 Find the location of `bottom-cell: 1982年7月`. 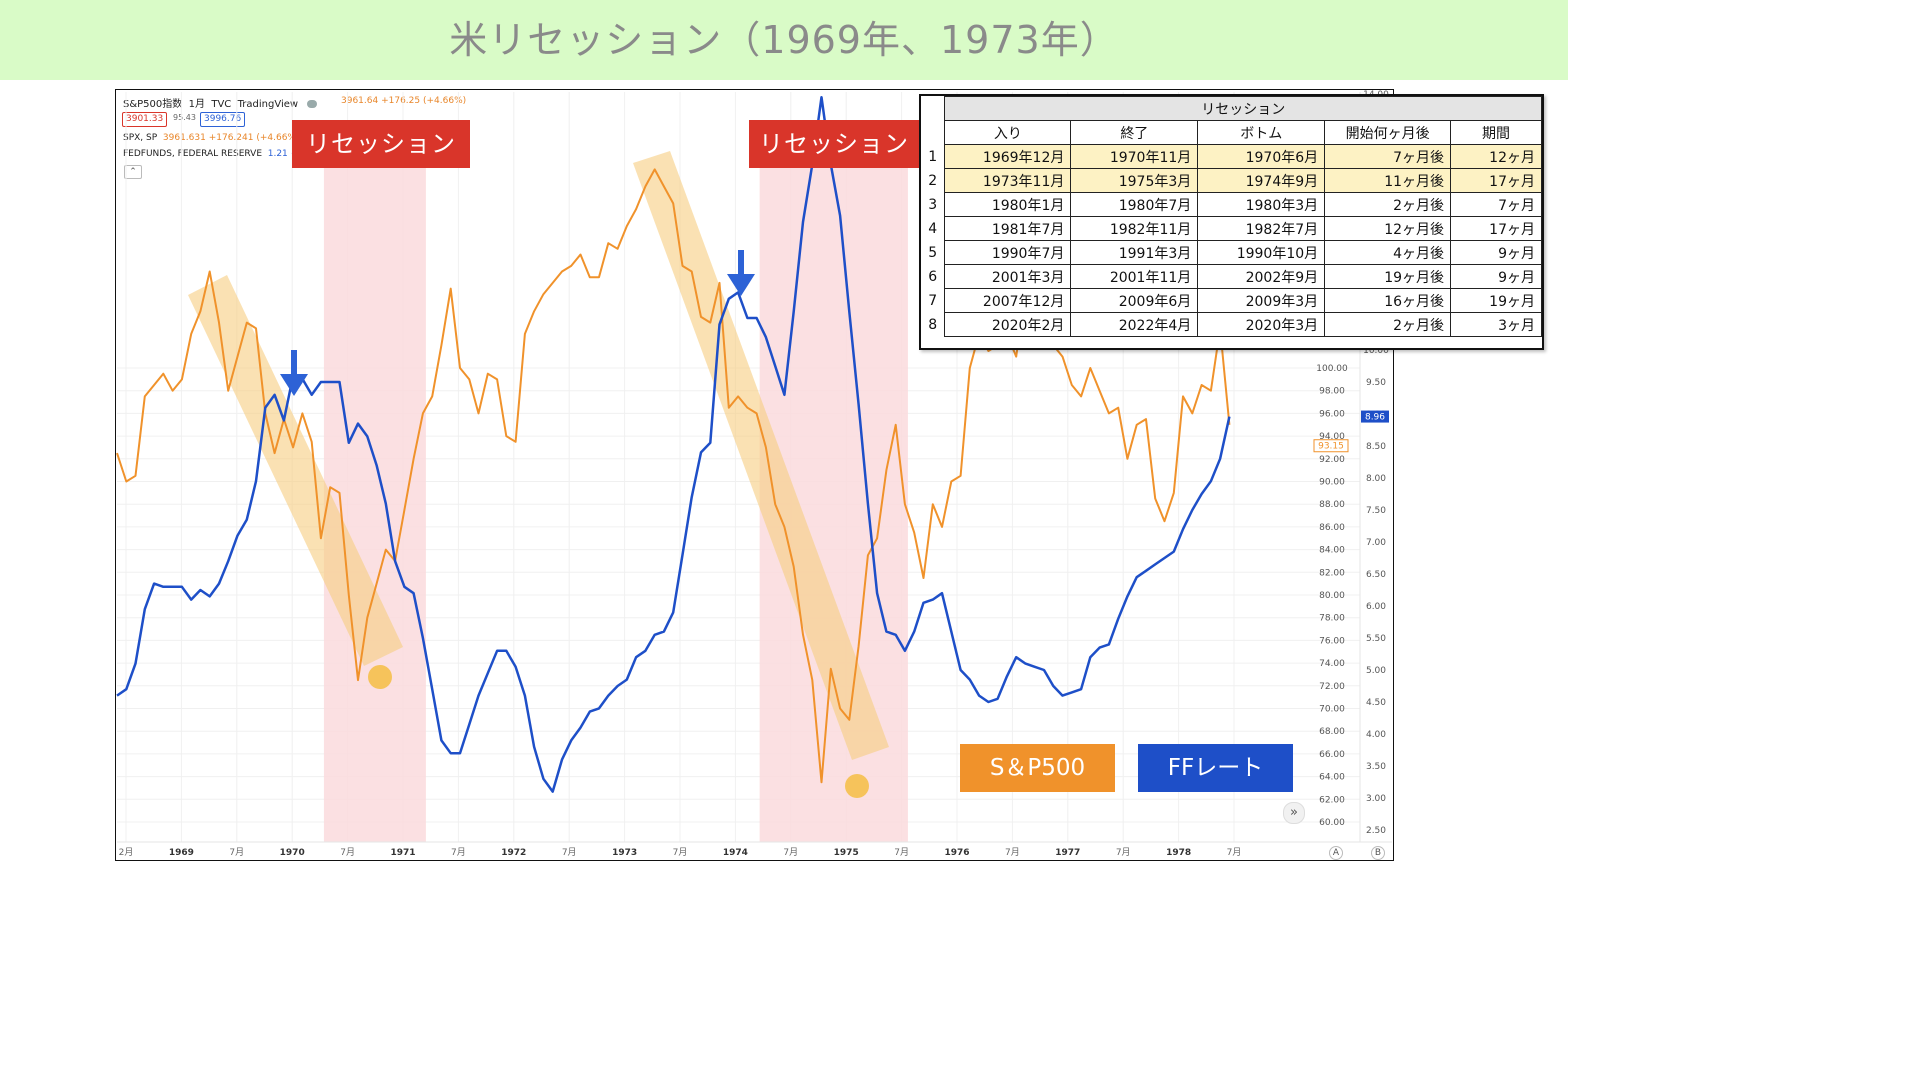

bottom-cell: 1982年7月 is located at coordinates (1261, 228).